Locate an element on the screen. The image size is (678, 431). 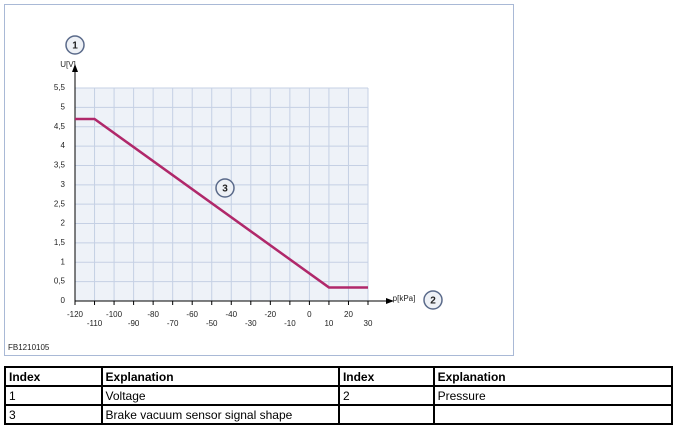
y-tick-label: 0 is located at coordinates (63, 300).